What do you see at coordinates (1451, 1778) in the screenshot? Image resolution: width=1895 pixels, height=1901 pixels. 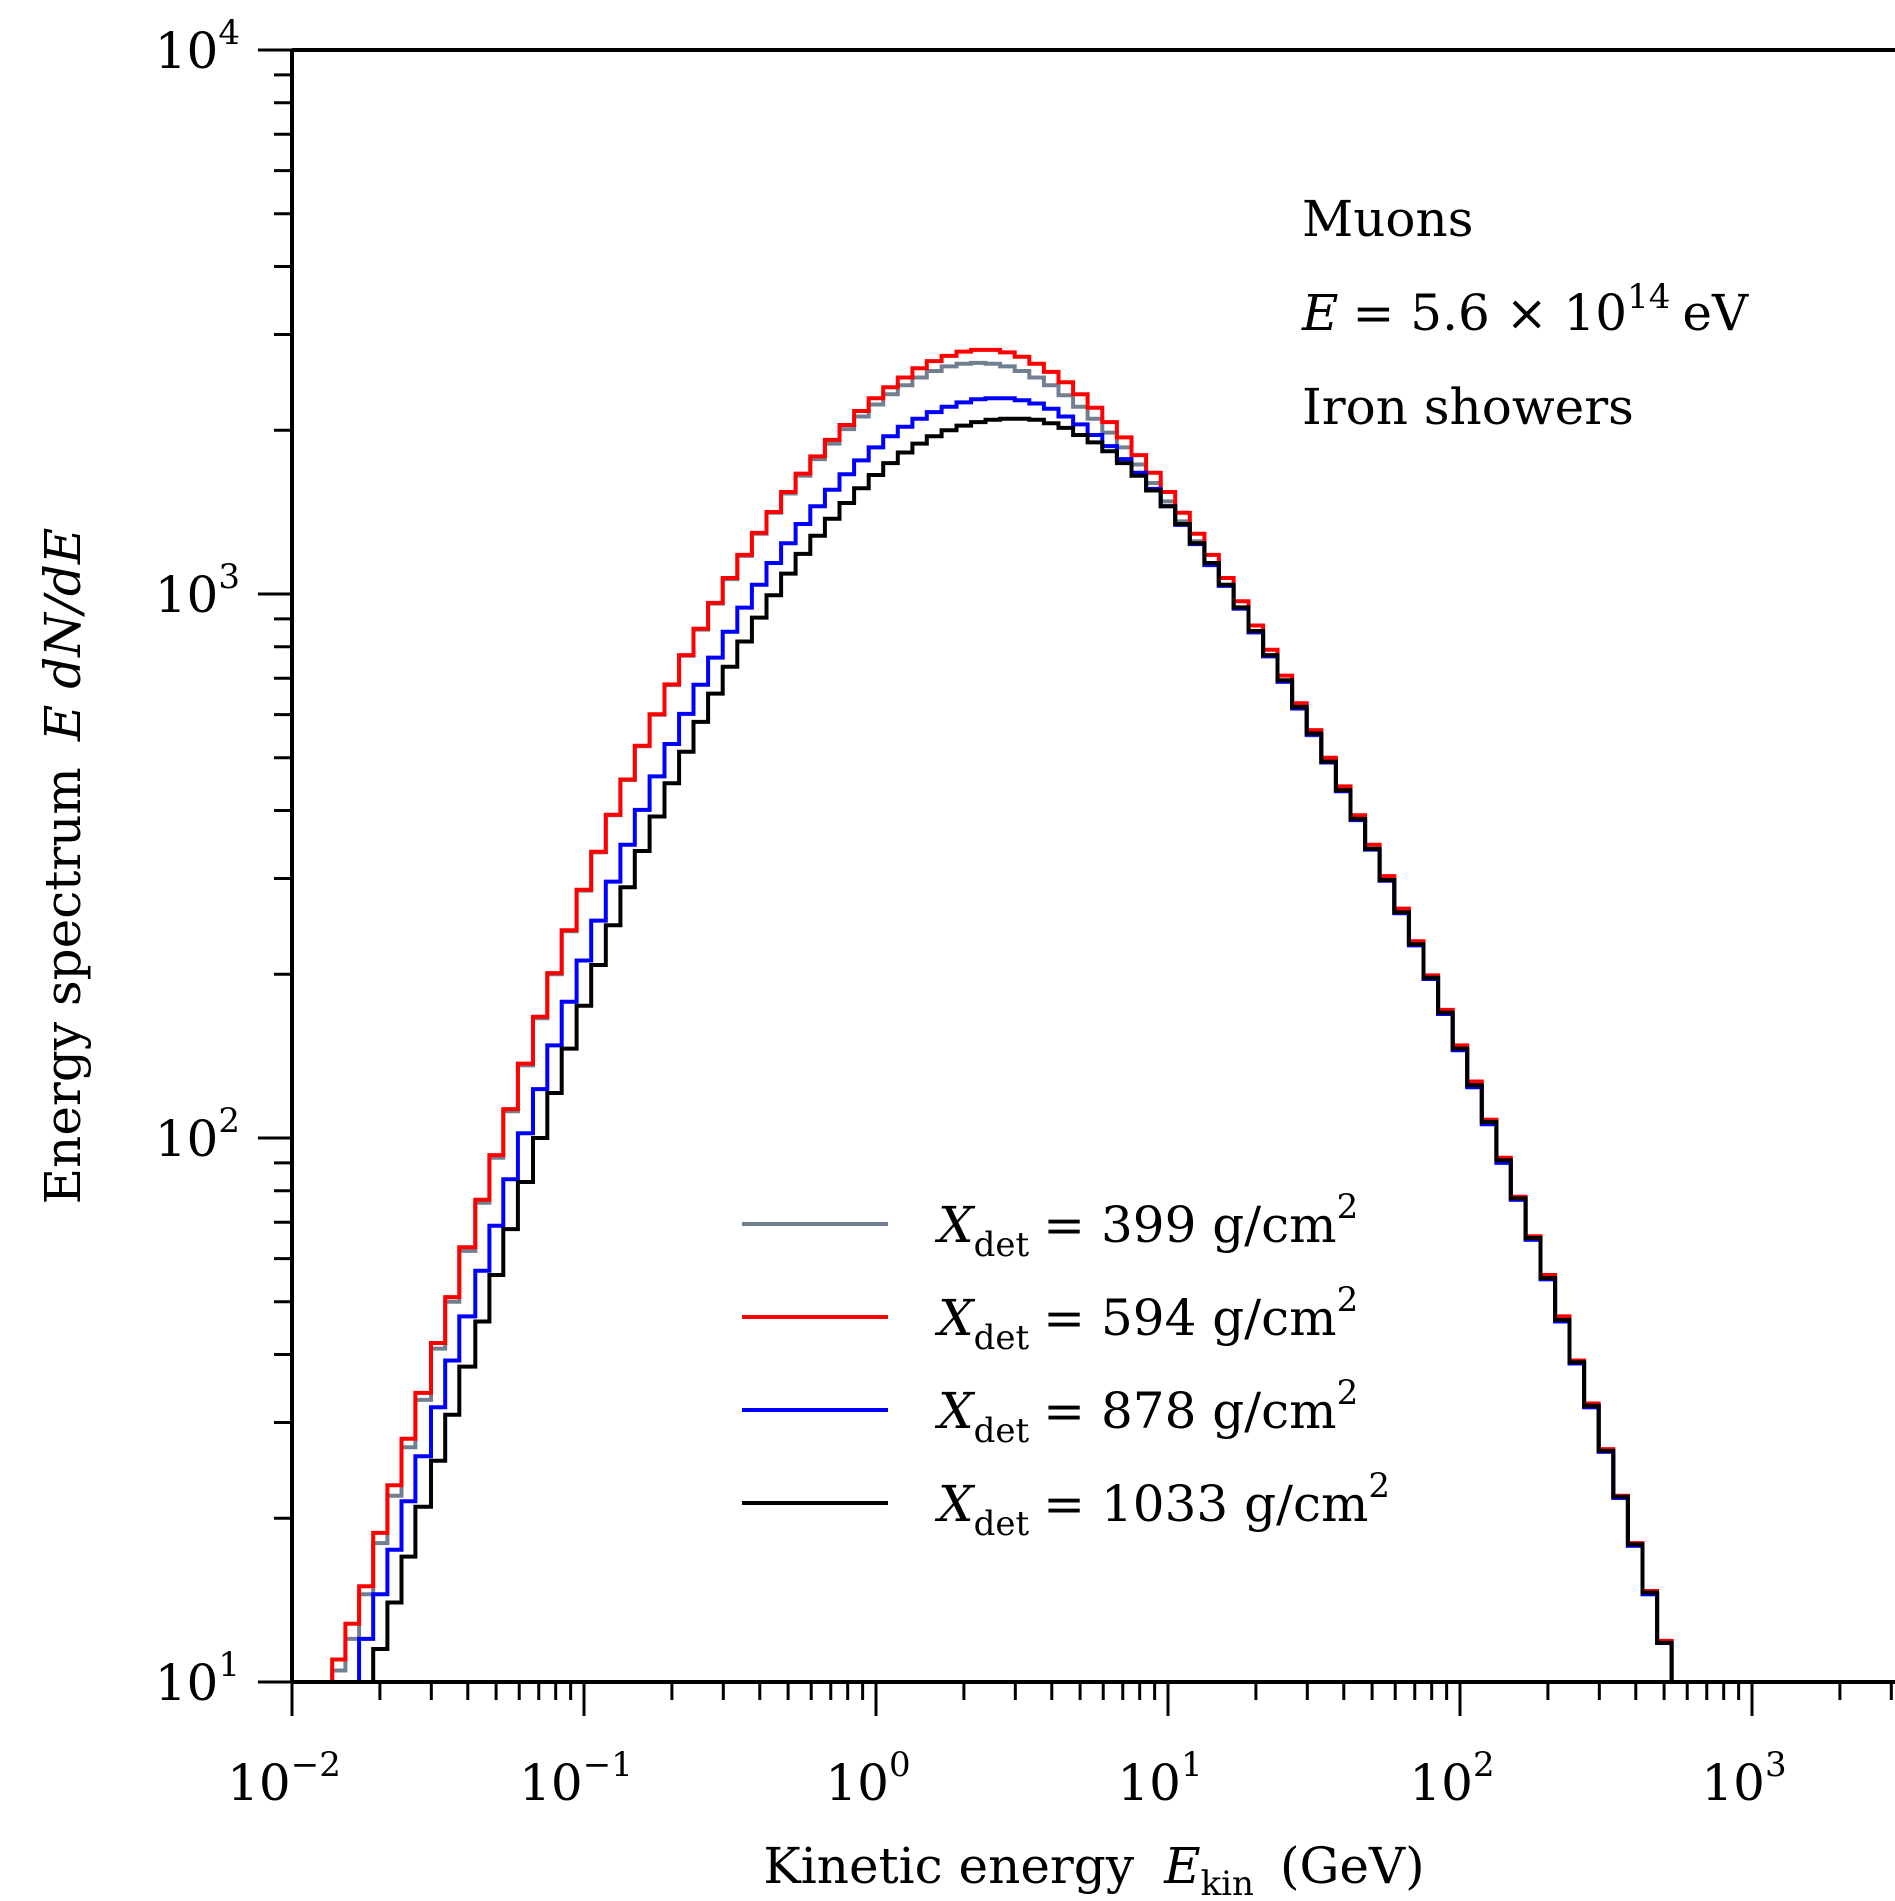 I see `x-tick-label: 10²` at bounding box center [1451, 1778].